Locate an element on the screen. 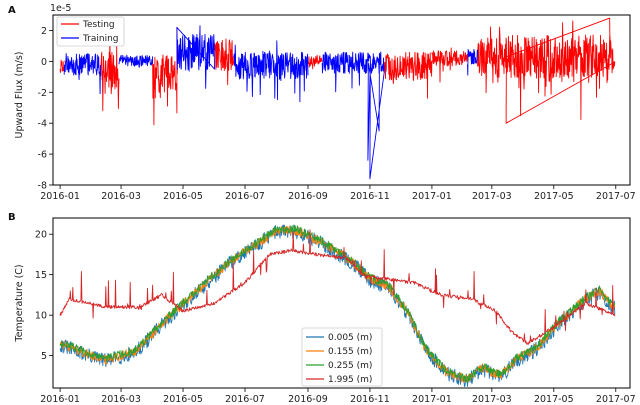  b-xtick-label-9: 2017-07 is located at coordinates (616, 399).